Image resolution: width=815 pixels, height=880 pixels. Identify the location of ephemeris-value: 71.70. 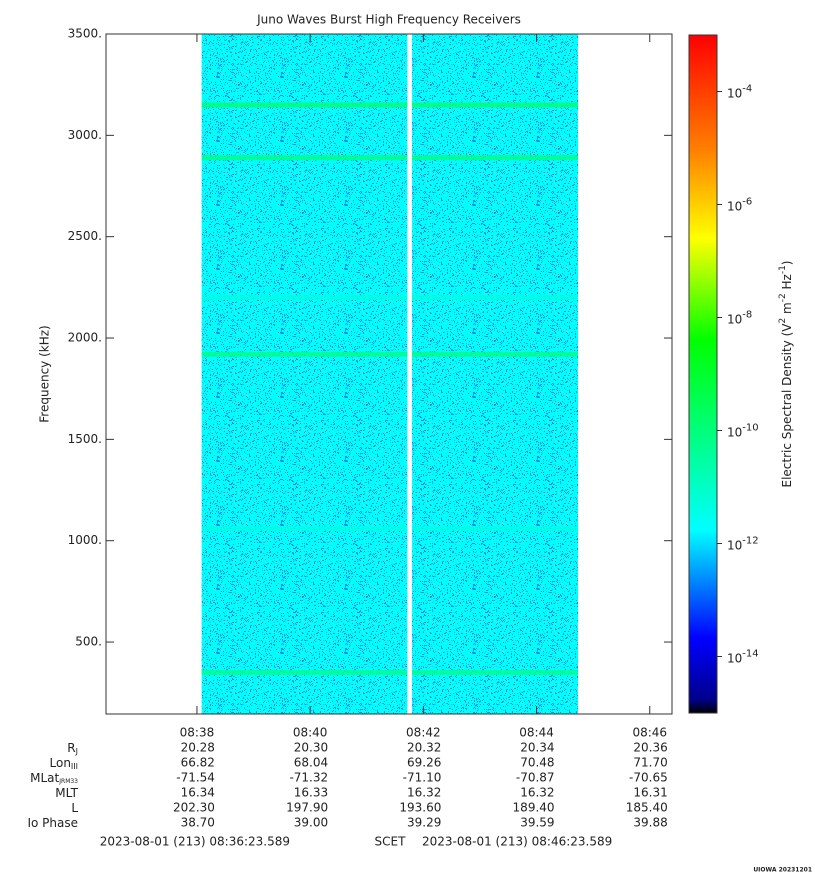
(650, 763).